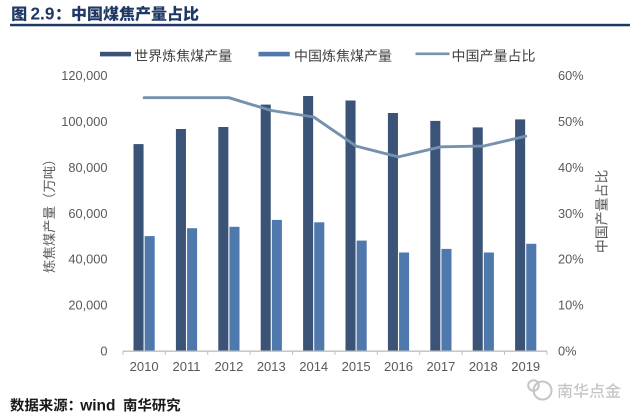  What do you see at coordinates (97, 405) in the screenshot?
I see `svg-text: wind` at bounding box center [97, 405].